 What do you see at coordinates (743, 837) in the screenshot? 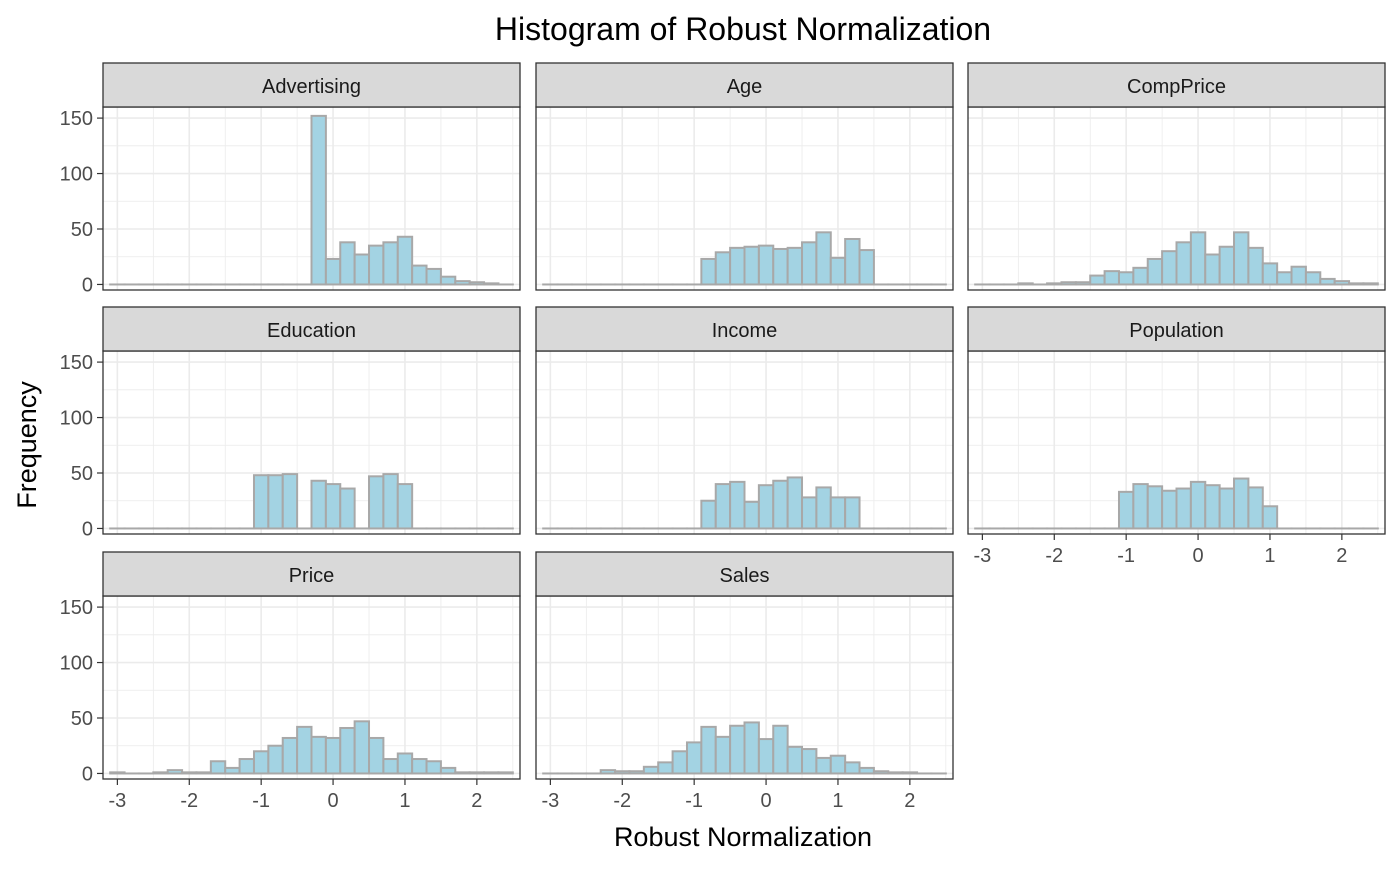
I see `x-axis-title: Robust Normalization` at bounding box center [743, 837].